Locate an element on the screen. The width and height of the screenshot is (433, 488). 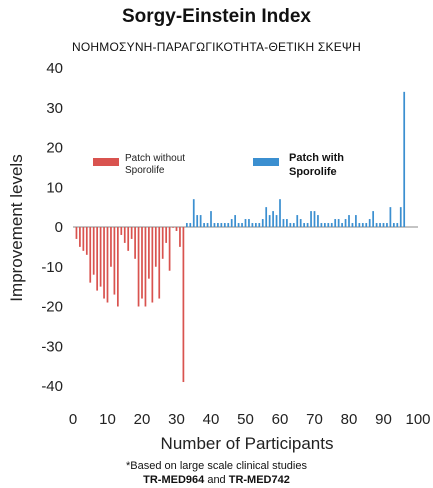
footnote-study-ids: TR-MED964 and TR-MED742 is located at coordinates (216, 480).